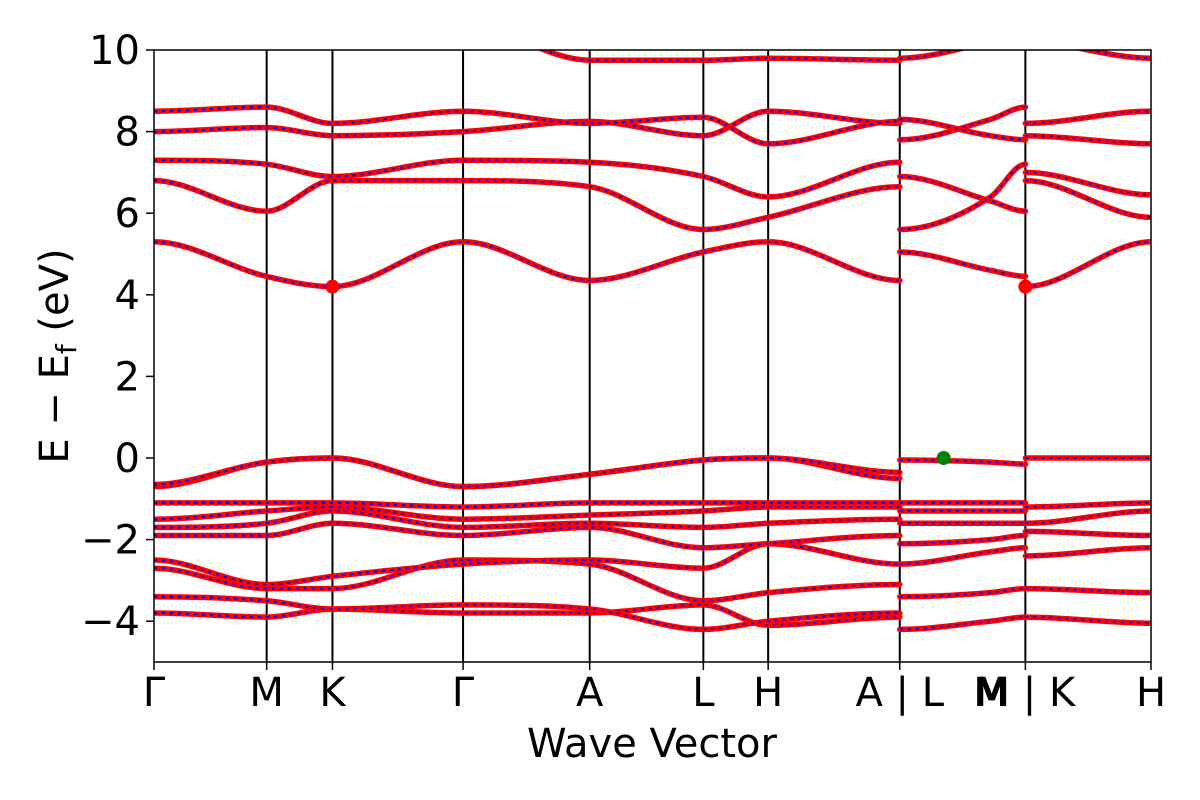  What do you see at coordinates (110, 541) in the screenshot?
I see `y-tick-label-6: −2` at bounding box center [110, 541].